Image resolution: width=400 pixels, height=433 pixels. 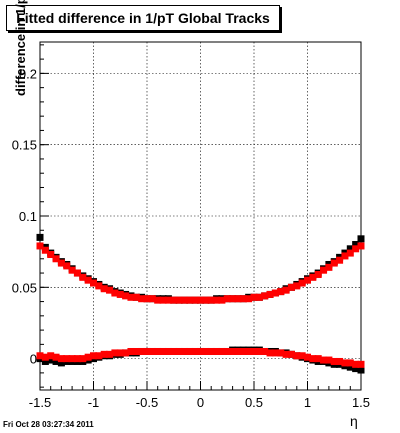 What do you see at coordinates (28, 73) in the screenshot?
I see `y-tick-label: 0.2` at bounding box center [28, 73].